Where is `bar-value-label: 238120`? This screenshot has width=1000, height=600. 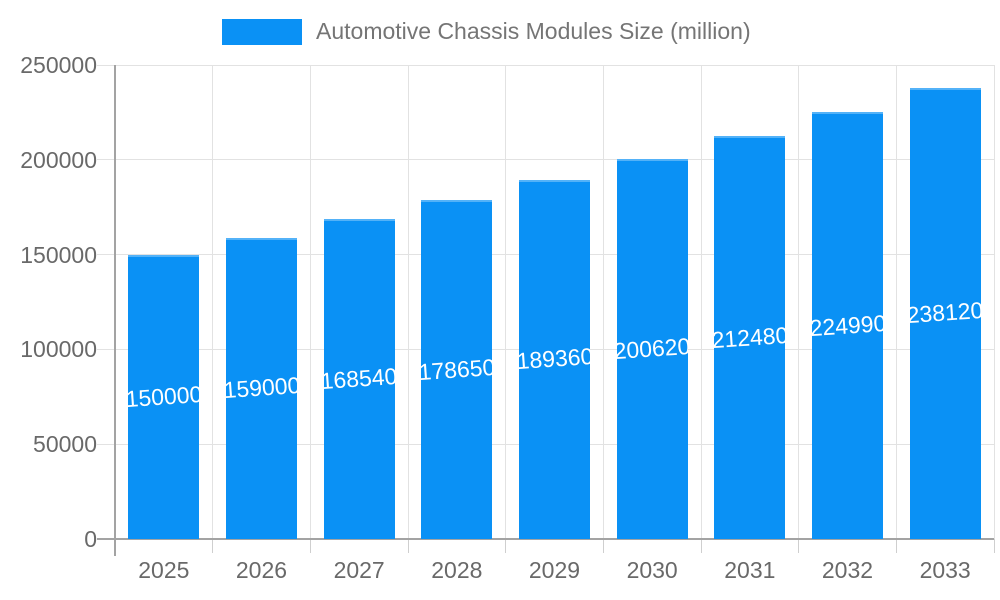
bar-value-label: 238120 is located at coordinates (945, 313).